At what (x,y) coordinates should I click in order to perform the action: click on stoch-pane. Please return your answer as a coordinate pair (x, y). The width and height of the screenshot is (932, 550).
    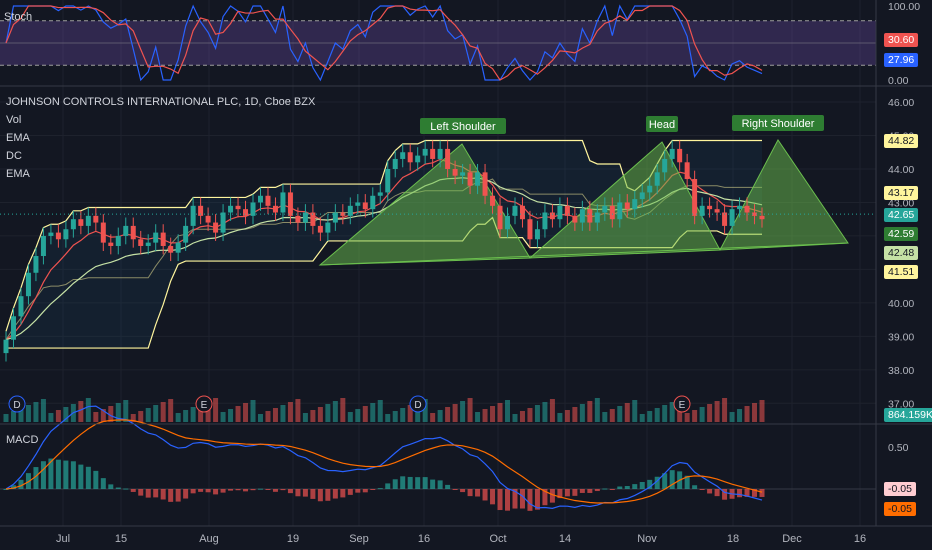
    Looking at the image, I should click on (438, 43).